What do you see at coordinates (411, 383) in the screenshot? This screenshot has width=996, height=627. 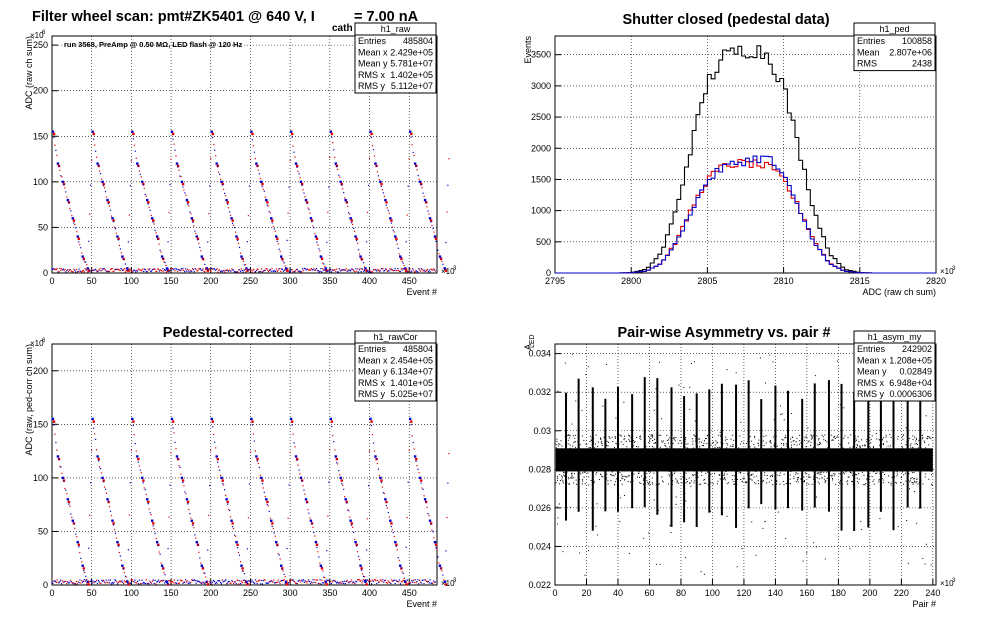 I see `stats-value: 1.401e+05` at bounding box center [411, 383].